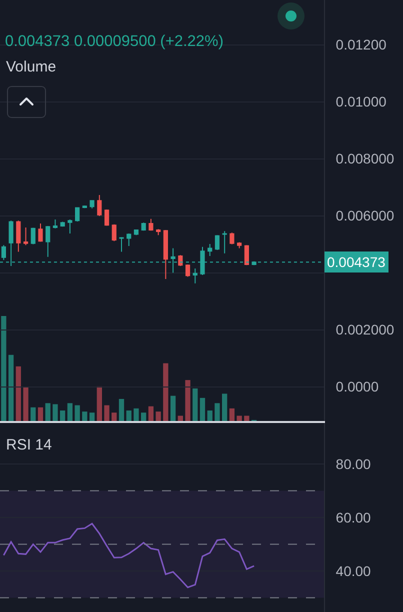 This screenshot has height=612, width=403. What do you see at coordinates (365, 330) in the screenshot?
I see `y-tick-label: 0.002000` at bounding box center [365, 330].